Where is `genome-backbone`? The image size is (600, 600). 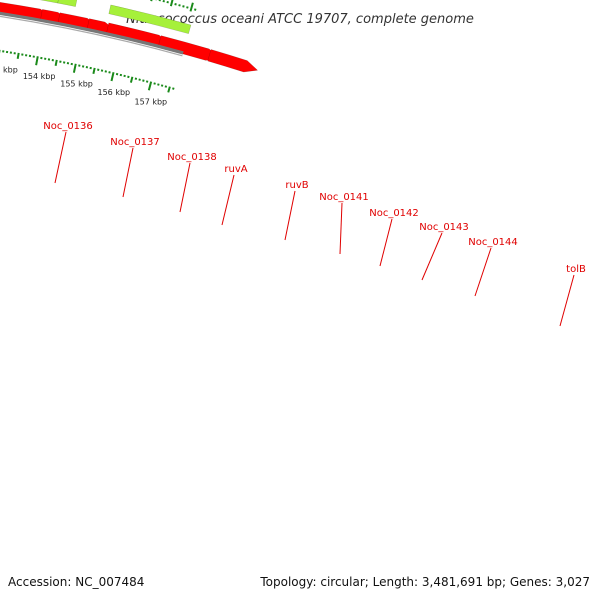 genome-backbone is located at coordinates (92, 34).